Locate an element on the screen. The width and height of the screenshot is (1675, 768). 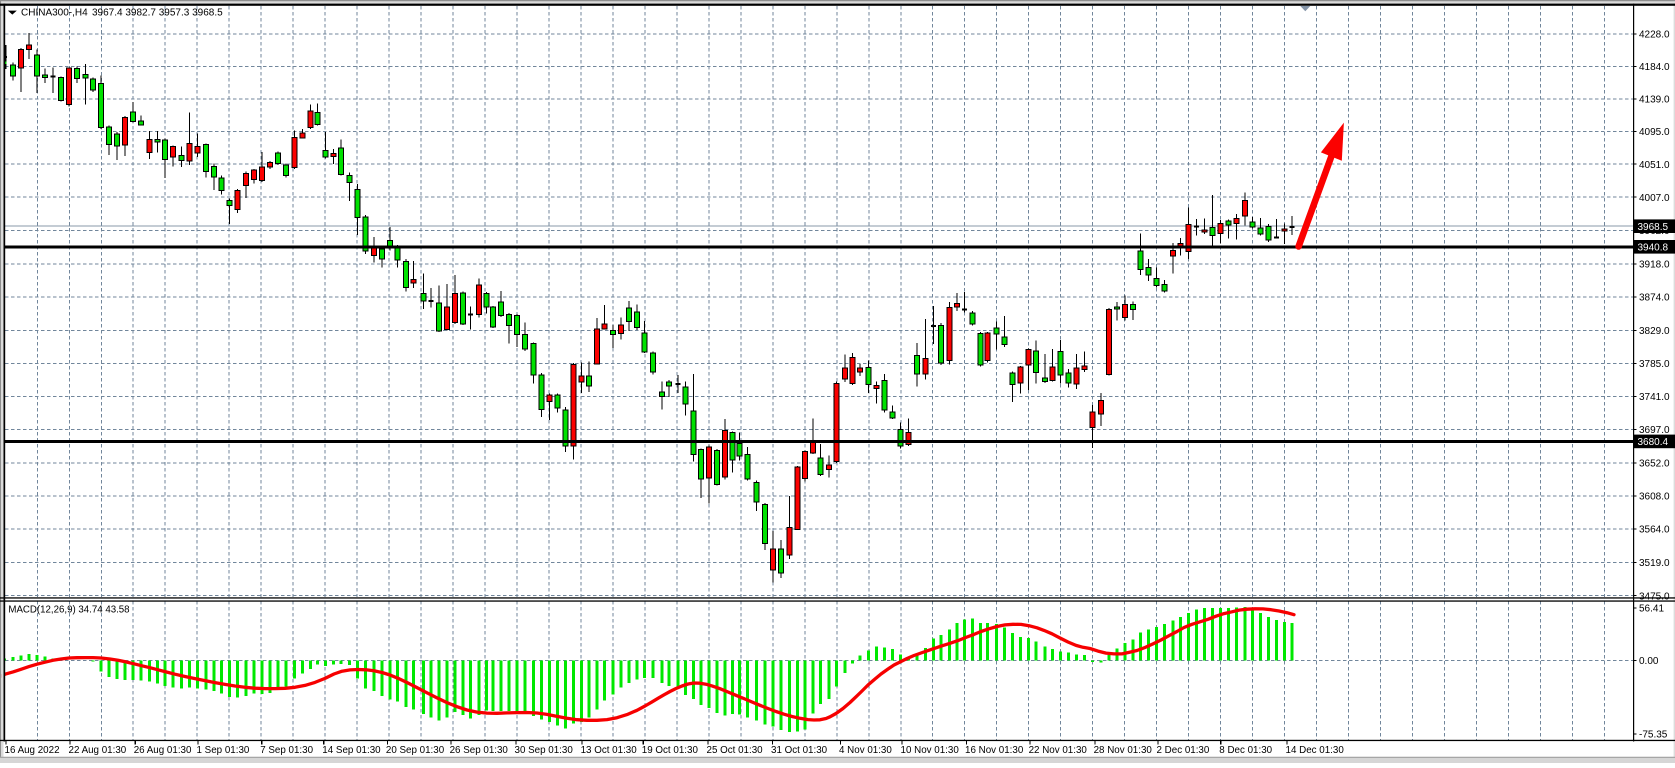
svg-text: 3968.5 is located at coordinates (1653, 227).